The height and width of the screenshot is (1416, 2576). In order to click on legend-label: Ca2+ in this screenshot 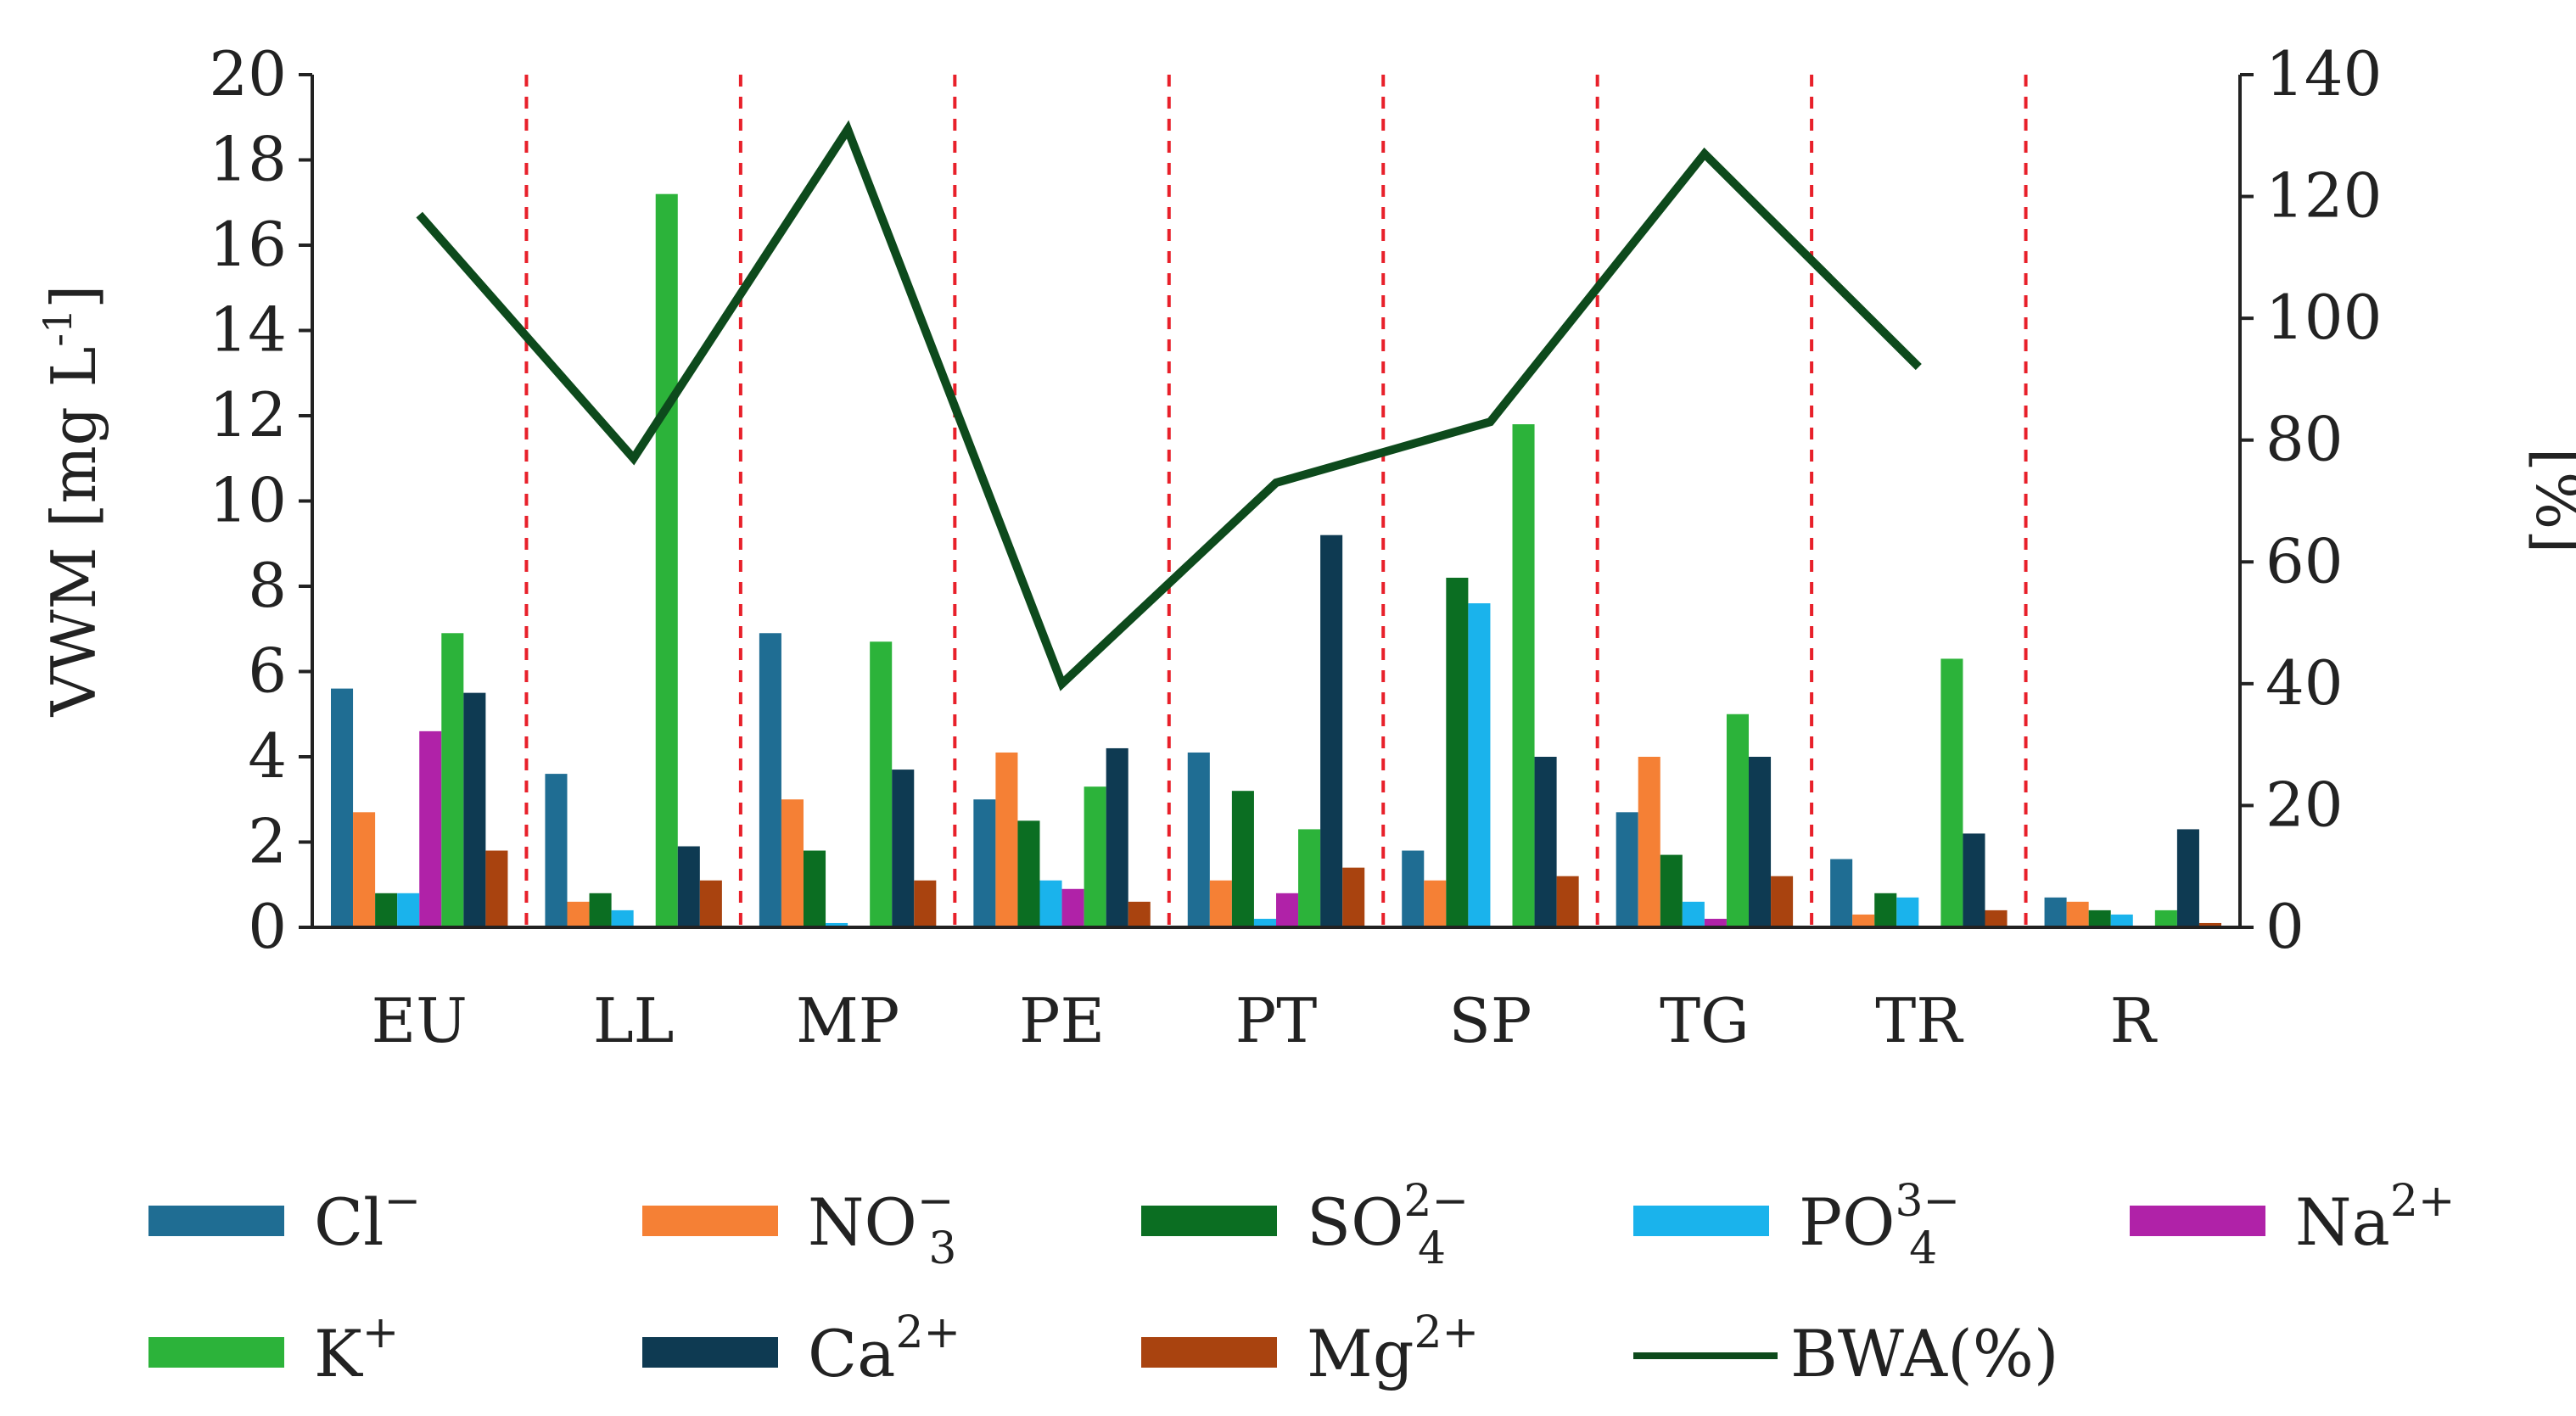, I will do `click(884, 1349)`.